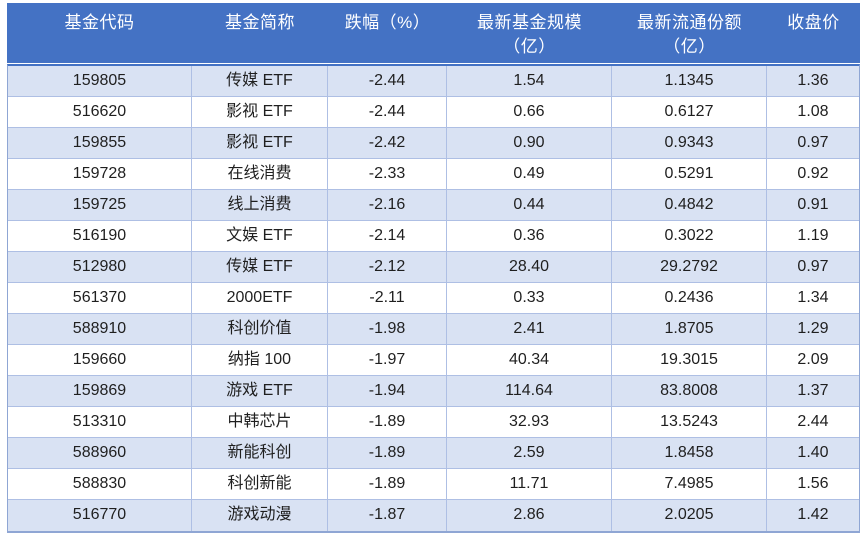 The image size is (865, 548). What do you see at coordinates (387, 391) in the screenshot?
I see `cell-change-pct: -1.94` at bounding box center [387, 391].